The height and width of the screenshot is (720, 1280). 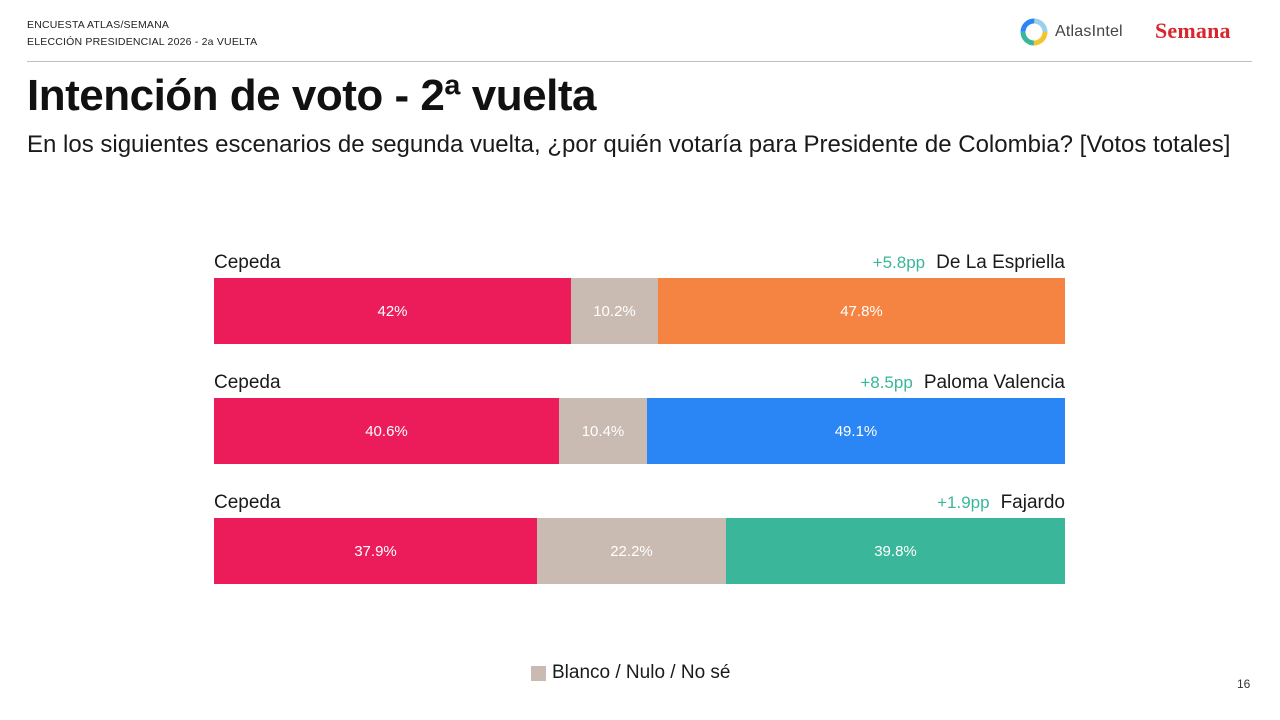 I want to click on atlasintel-logo: AtlasIntel, so click(x=1071, y=32).